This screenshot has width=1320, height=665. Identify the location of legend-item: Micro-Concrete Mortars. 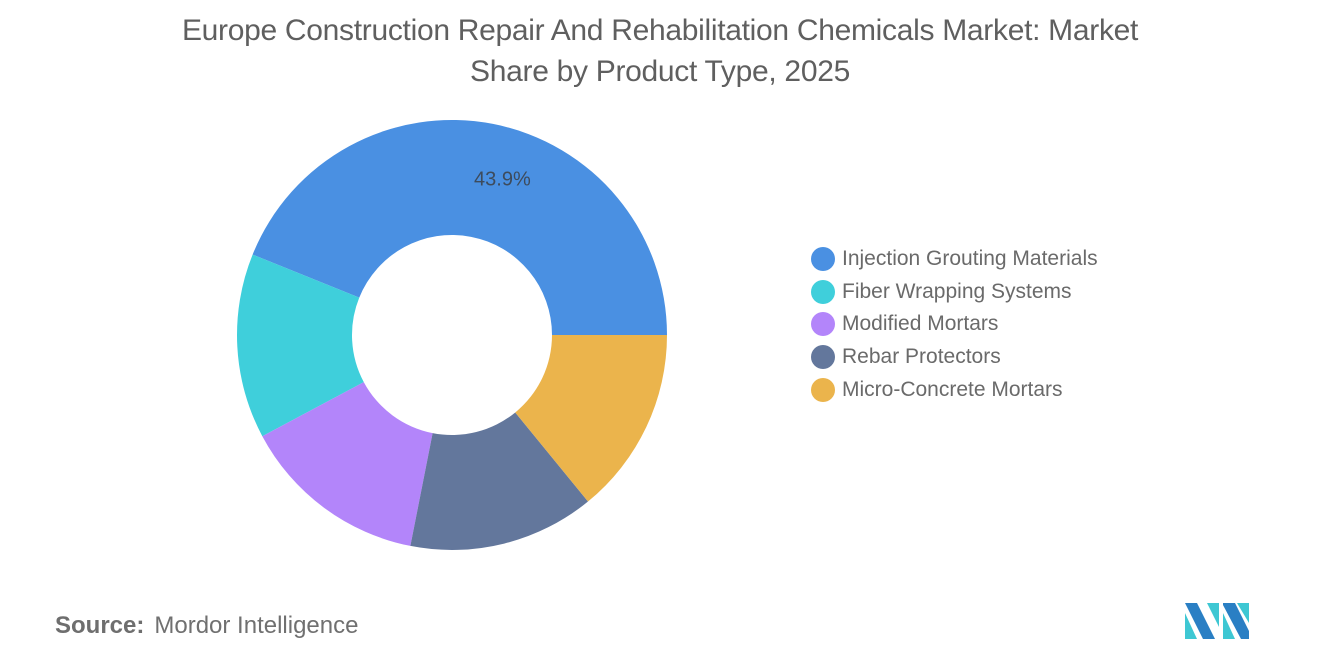
(954, 389).